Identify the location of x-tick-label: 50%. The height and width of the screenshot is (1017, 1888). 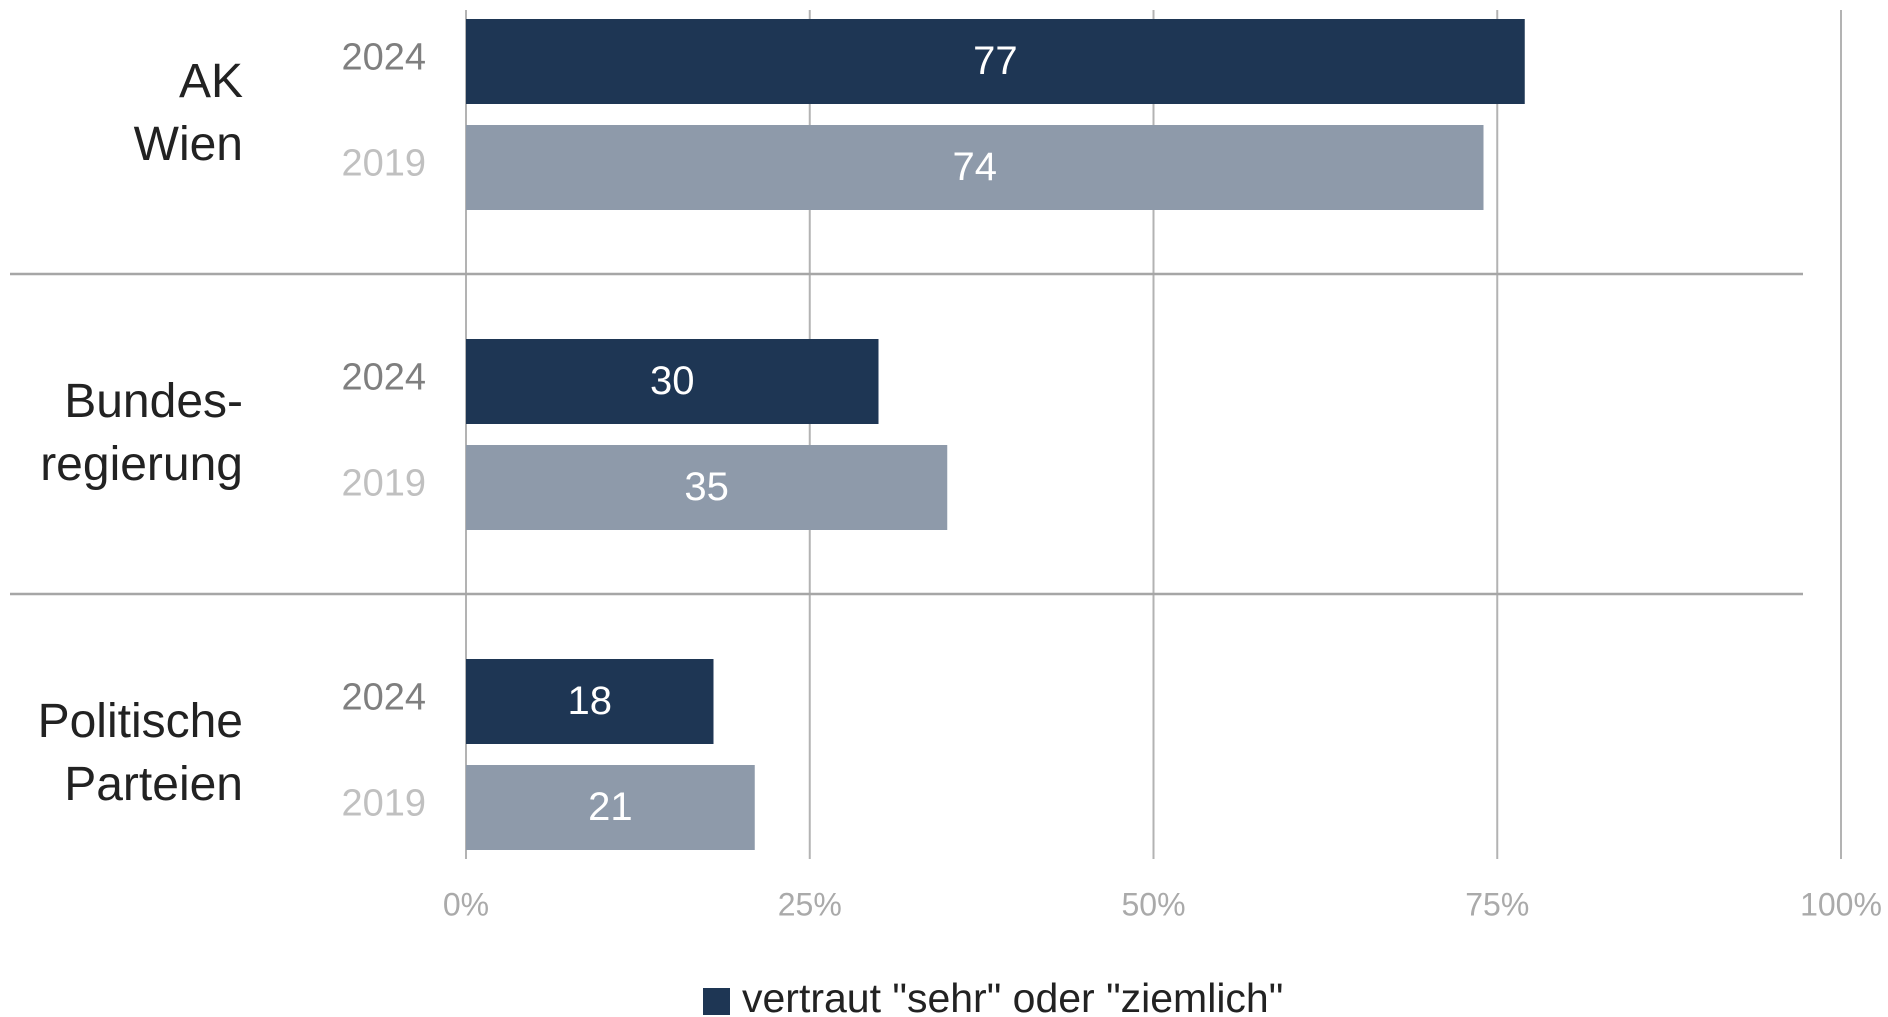
(1153, 904).